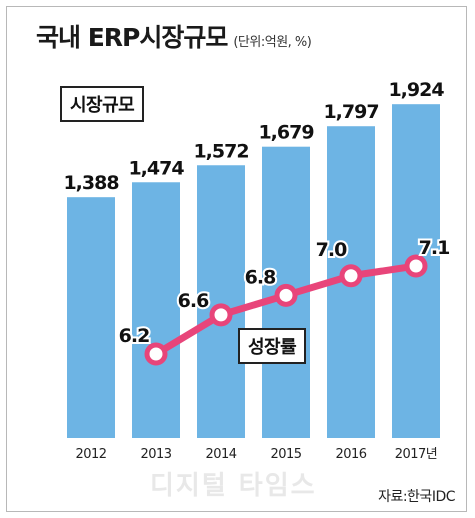  What do you see at coordinates (90, 454) in the screenshot?
I see `x-tick-label: 2012` at bounding box center [90, 454].